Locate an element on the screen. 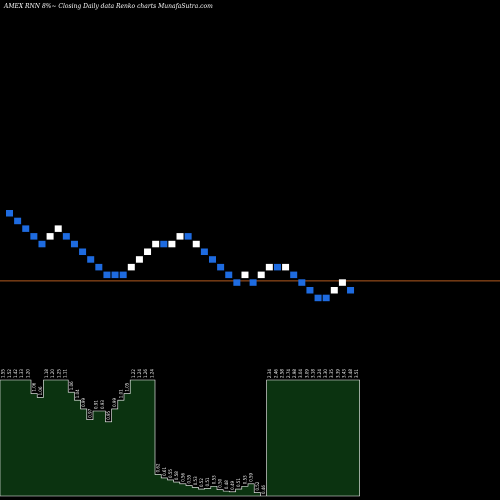  volume-label: 0.95 is located at coordinates (108, 414).